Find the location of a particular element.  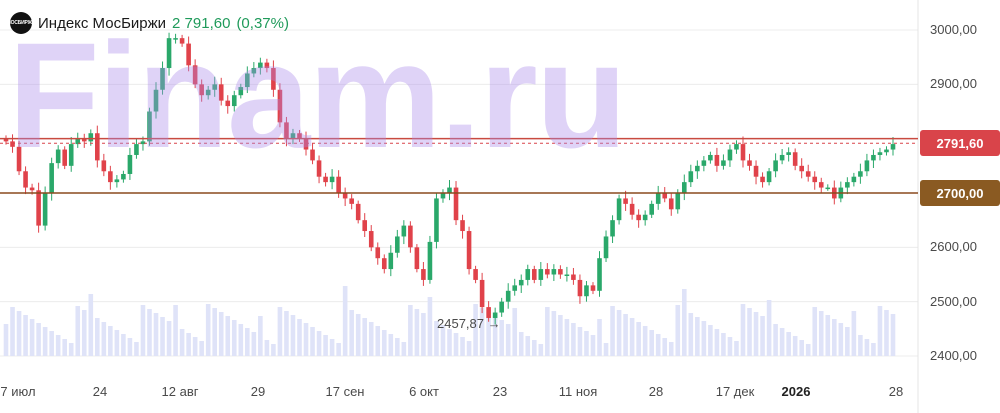

y-tick-label: 3000,00 is located at coordinates (953, 29).